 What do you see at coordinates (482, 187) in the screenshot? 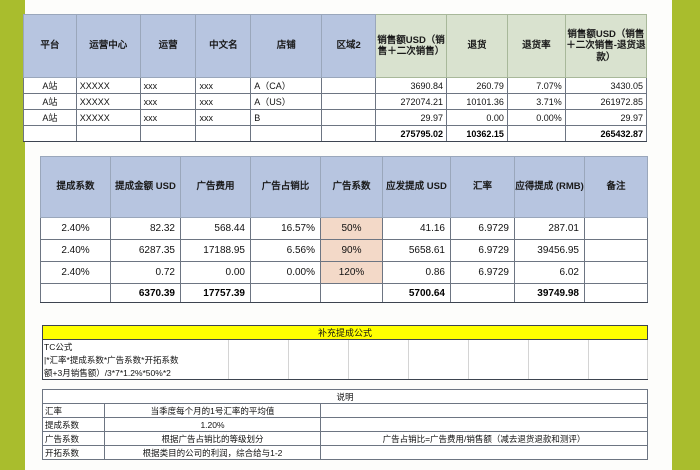
I see `th-fx-rate: 汇率` at bounding box center [482, 187].